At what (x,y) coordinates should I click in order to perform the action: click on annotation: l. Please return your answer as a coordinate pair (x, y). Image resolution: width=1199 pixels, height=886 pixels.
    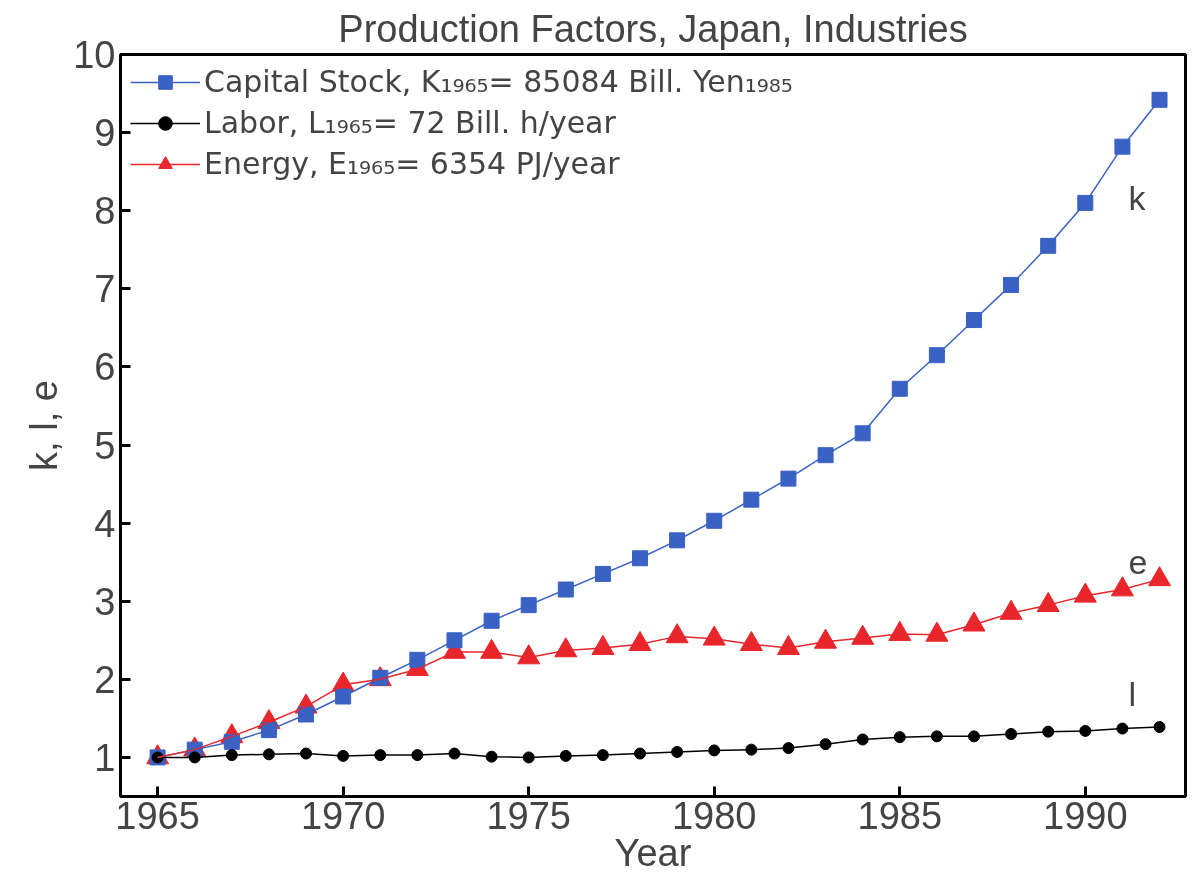
    Looking at the image, I should click on (1132, 693).